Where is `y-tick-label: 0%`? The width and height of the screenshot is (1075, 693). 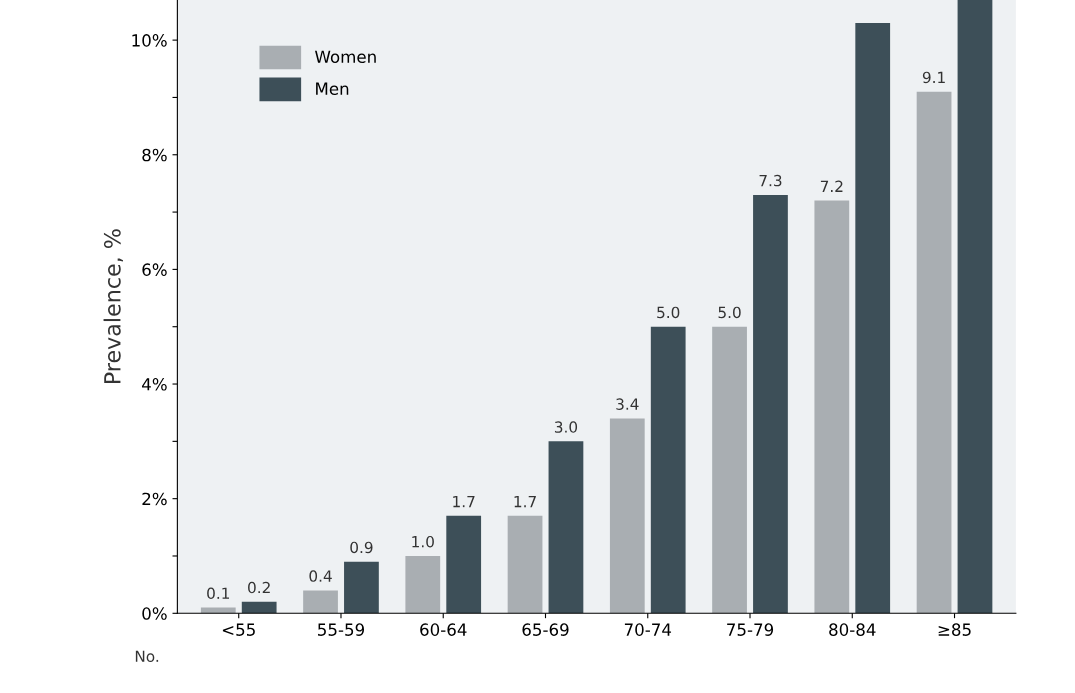
y-tick-label: 0% is located at coordinates (154, 613).